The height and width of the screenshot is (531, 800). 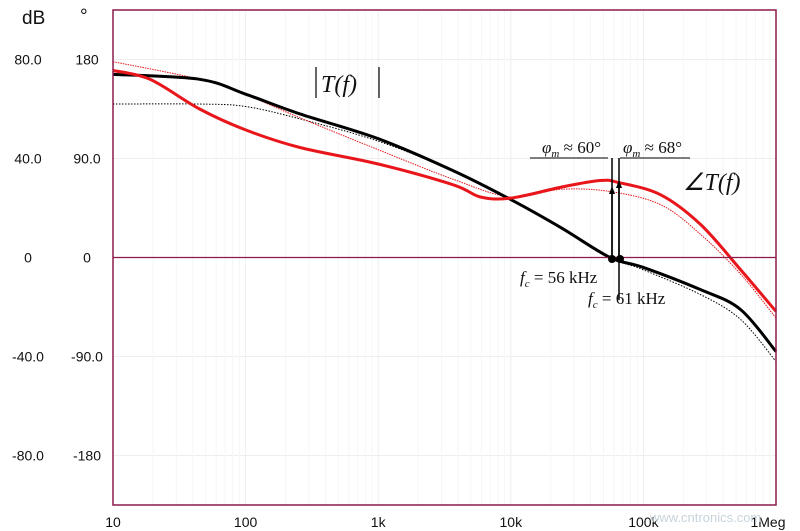 What do you see at coordinates (246, 522) in the screenshot?
I see `x-tick-label: 100` at bounding box center [246, 522].